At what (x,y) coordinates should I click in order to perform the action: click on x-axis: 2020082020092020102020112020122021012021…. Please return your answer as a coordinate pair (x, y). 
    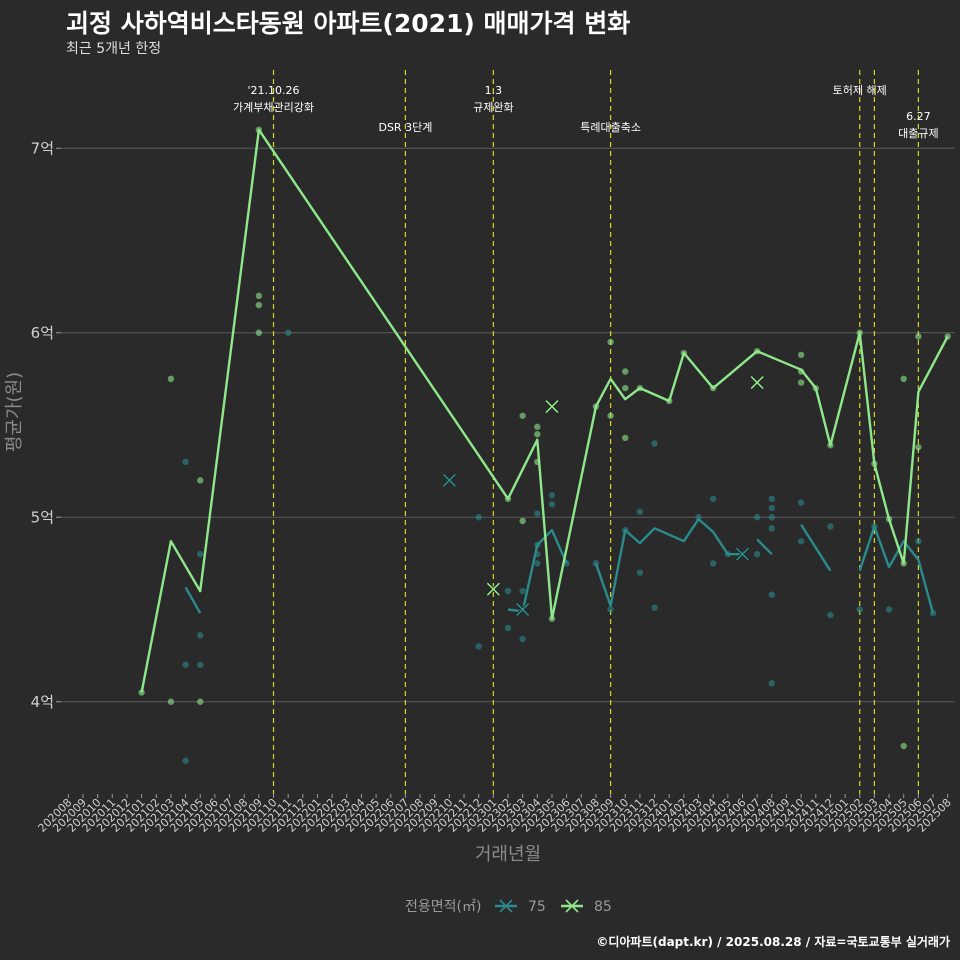
    Looking at the image, I should click on (495, 814).